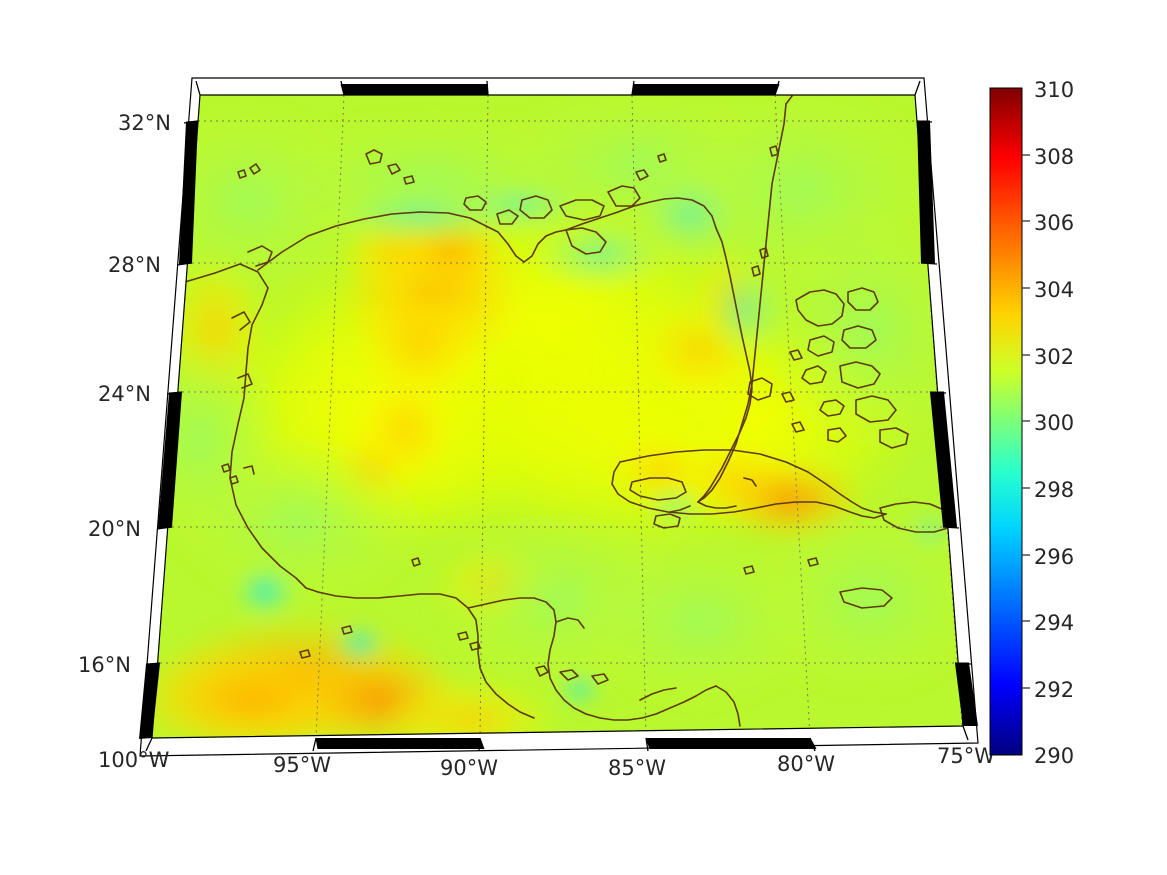 Image resolution: width=1167 pixels, height=875 pixels. Describe the element at coordinates (806, 764) in the screenshot. I see `lon-tick-label-80w: 80°W` at that location.